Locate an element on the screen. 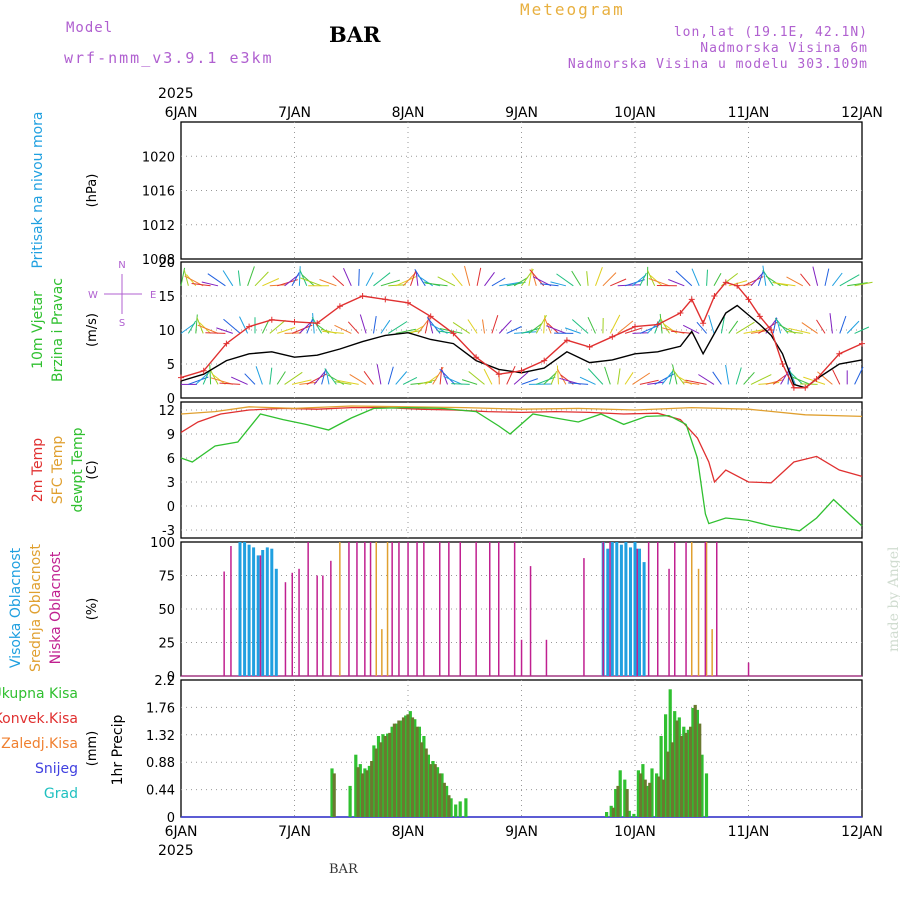 This screenshot has width=900, height=900. units-temperature: (C) is located at coordinates (92, 469).